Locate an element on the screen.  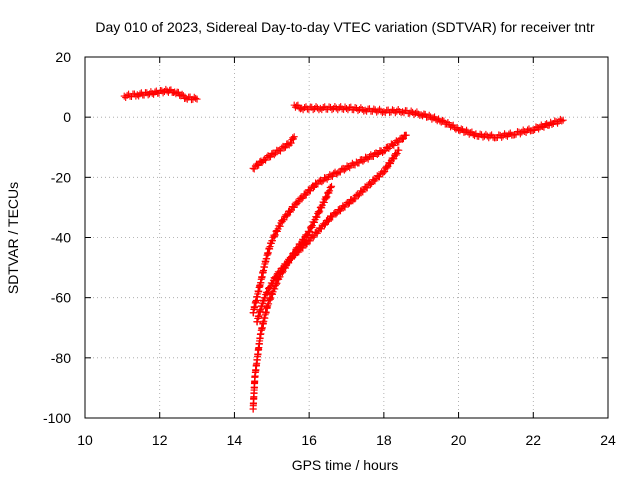
y-tick-label: -100 is located at coordinates (57, 418).